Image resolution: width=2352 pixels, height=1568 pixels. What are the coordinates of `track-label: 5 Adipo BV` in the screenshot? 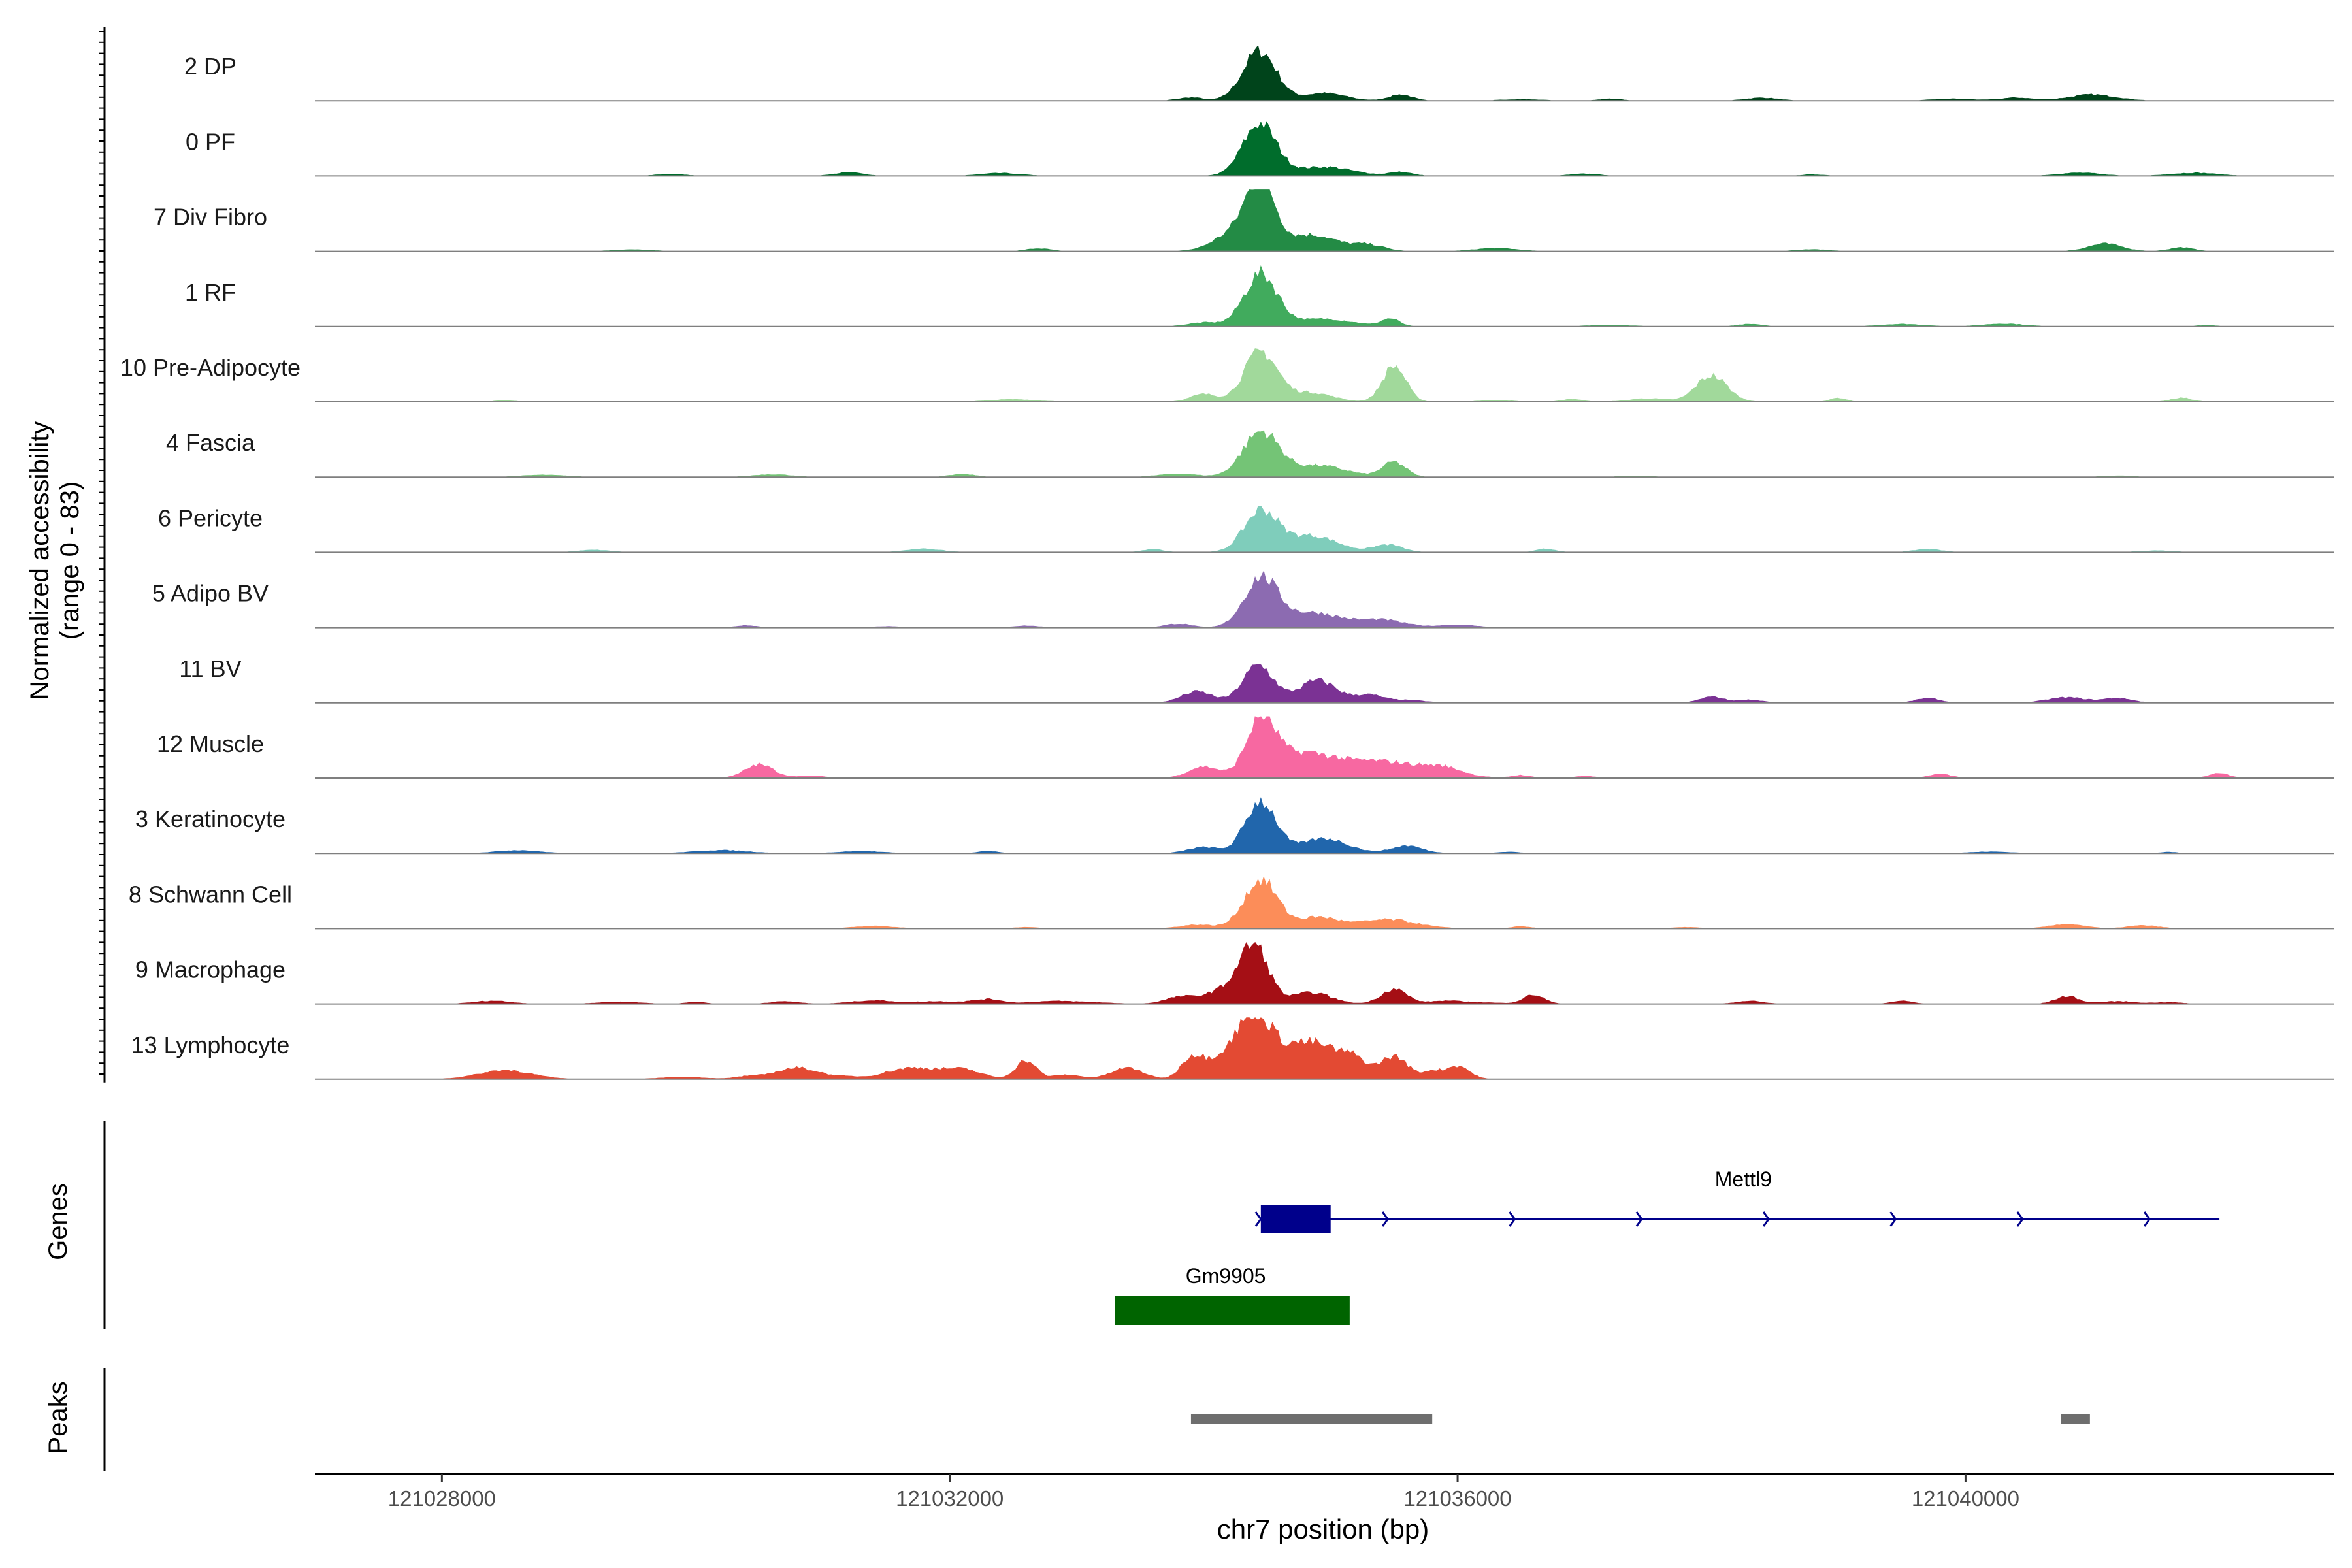 It's located at (210, 593).